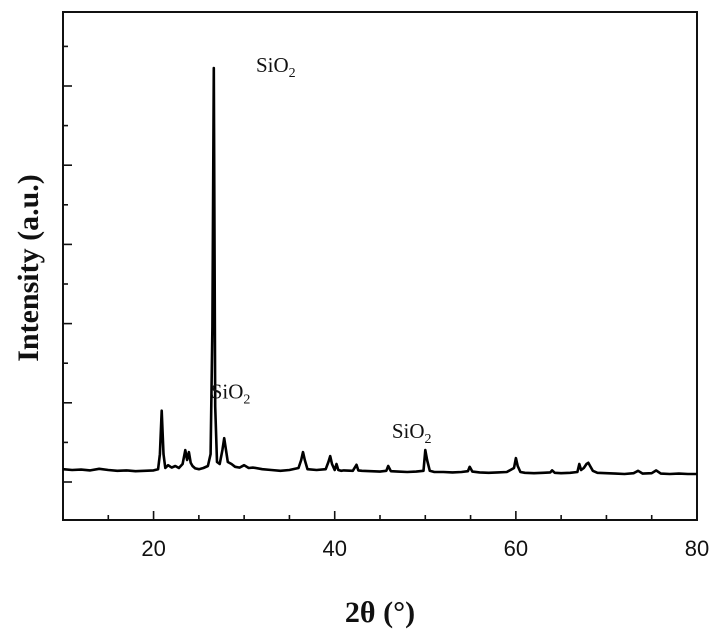 The height and width of the screenshot is (633, 719). Describe the element at coordinates (380, 612) in the screenshot. I see `x-axis-title: 2θ (°)` at that location.